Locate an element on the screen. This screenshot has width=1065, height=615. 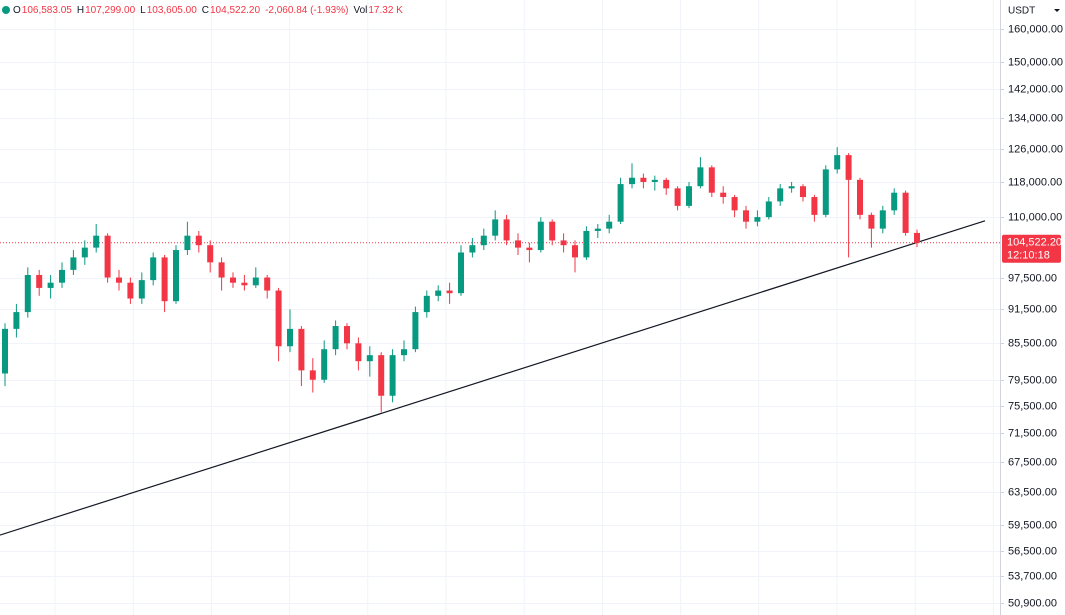
y-tick-label: 91,500.00 is located at coordinates (1032, 309).